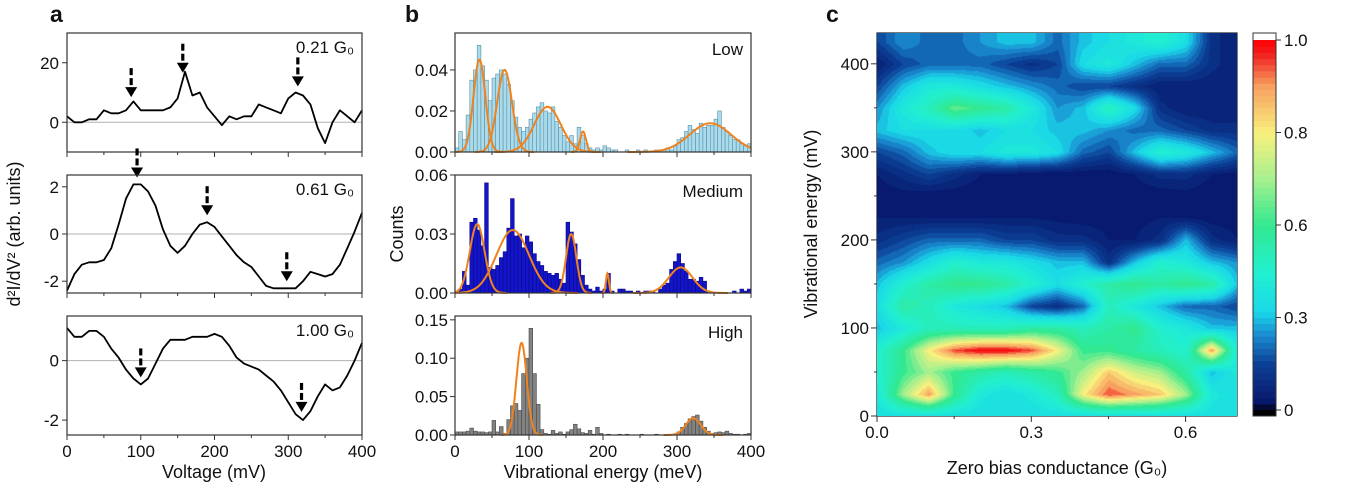 This screenshot has width=1367, height=489. I want to click on x-tick-label: 0.3, so click(1031, 432).